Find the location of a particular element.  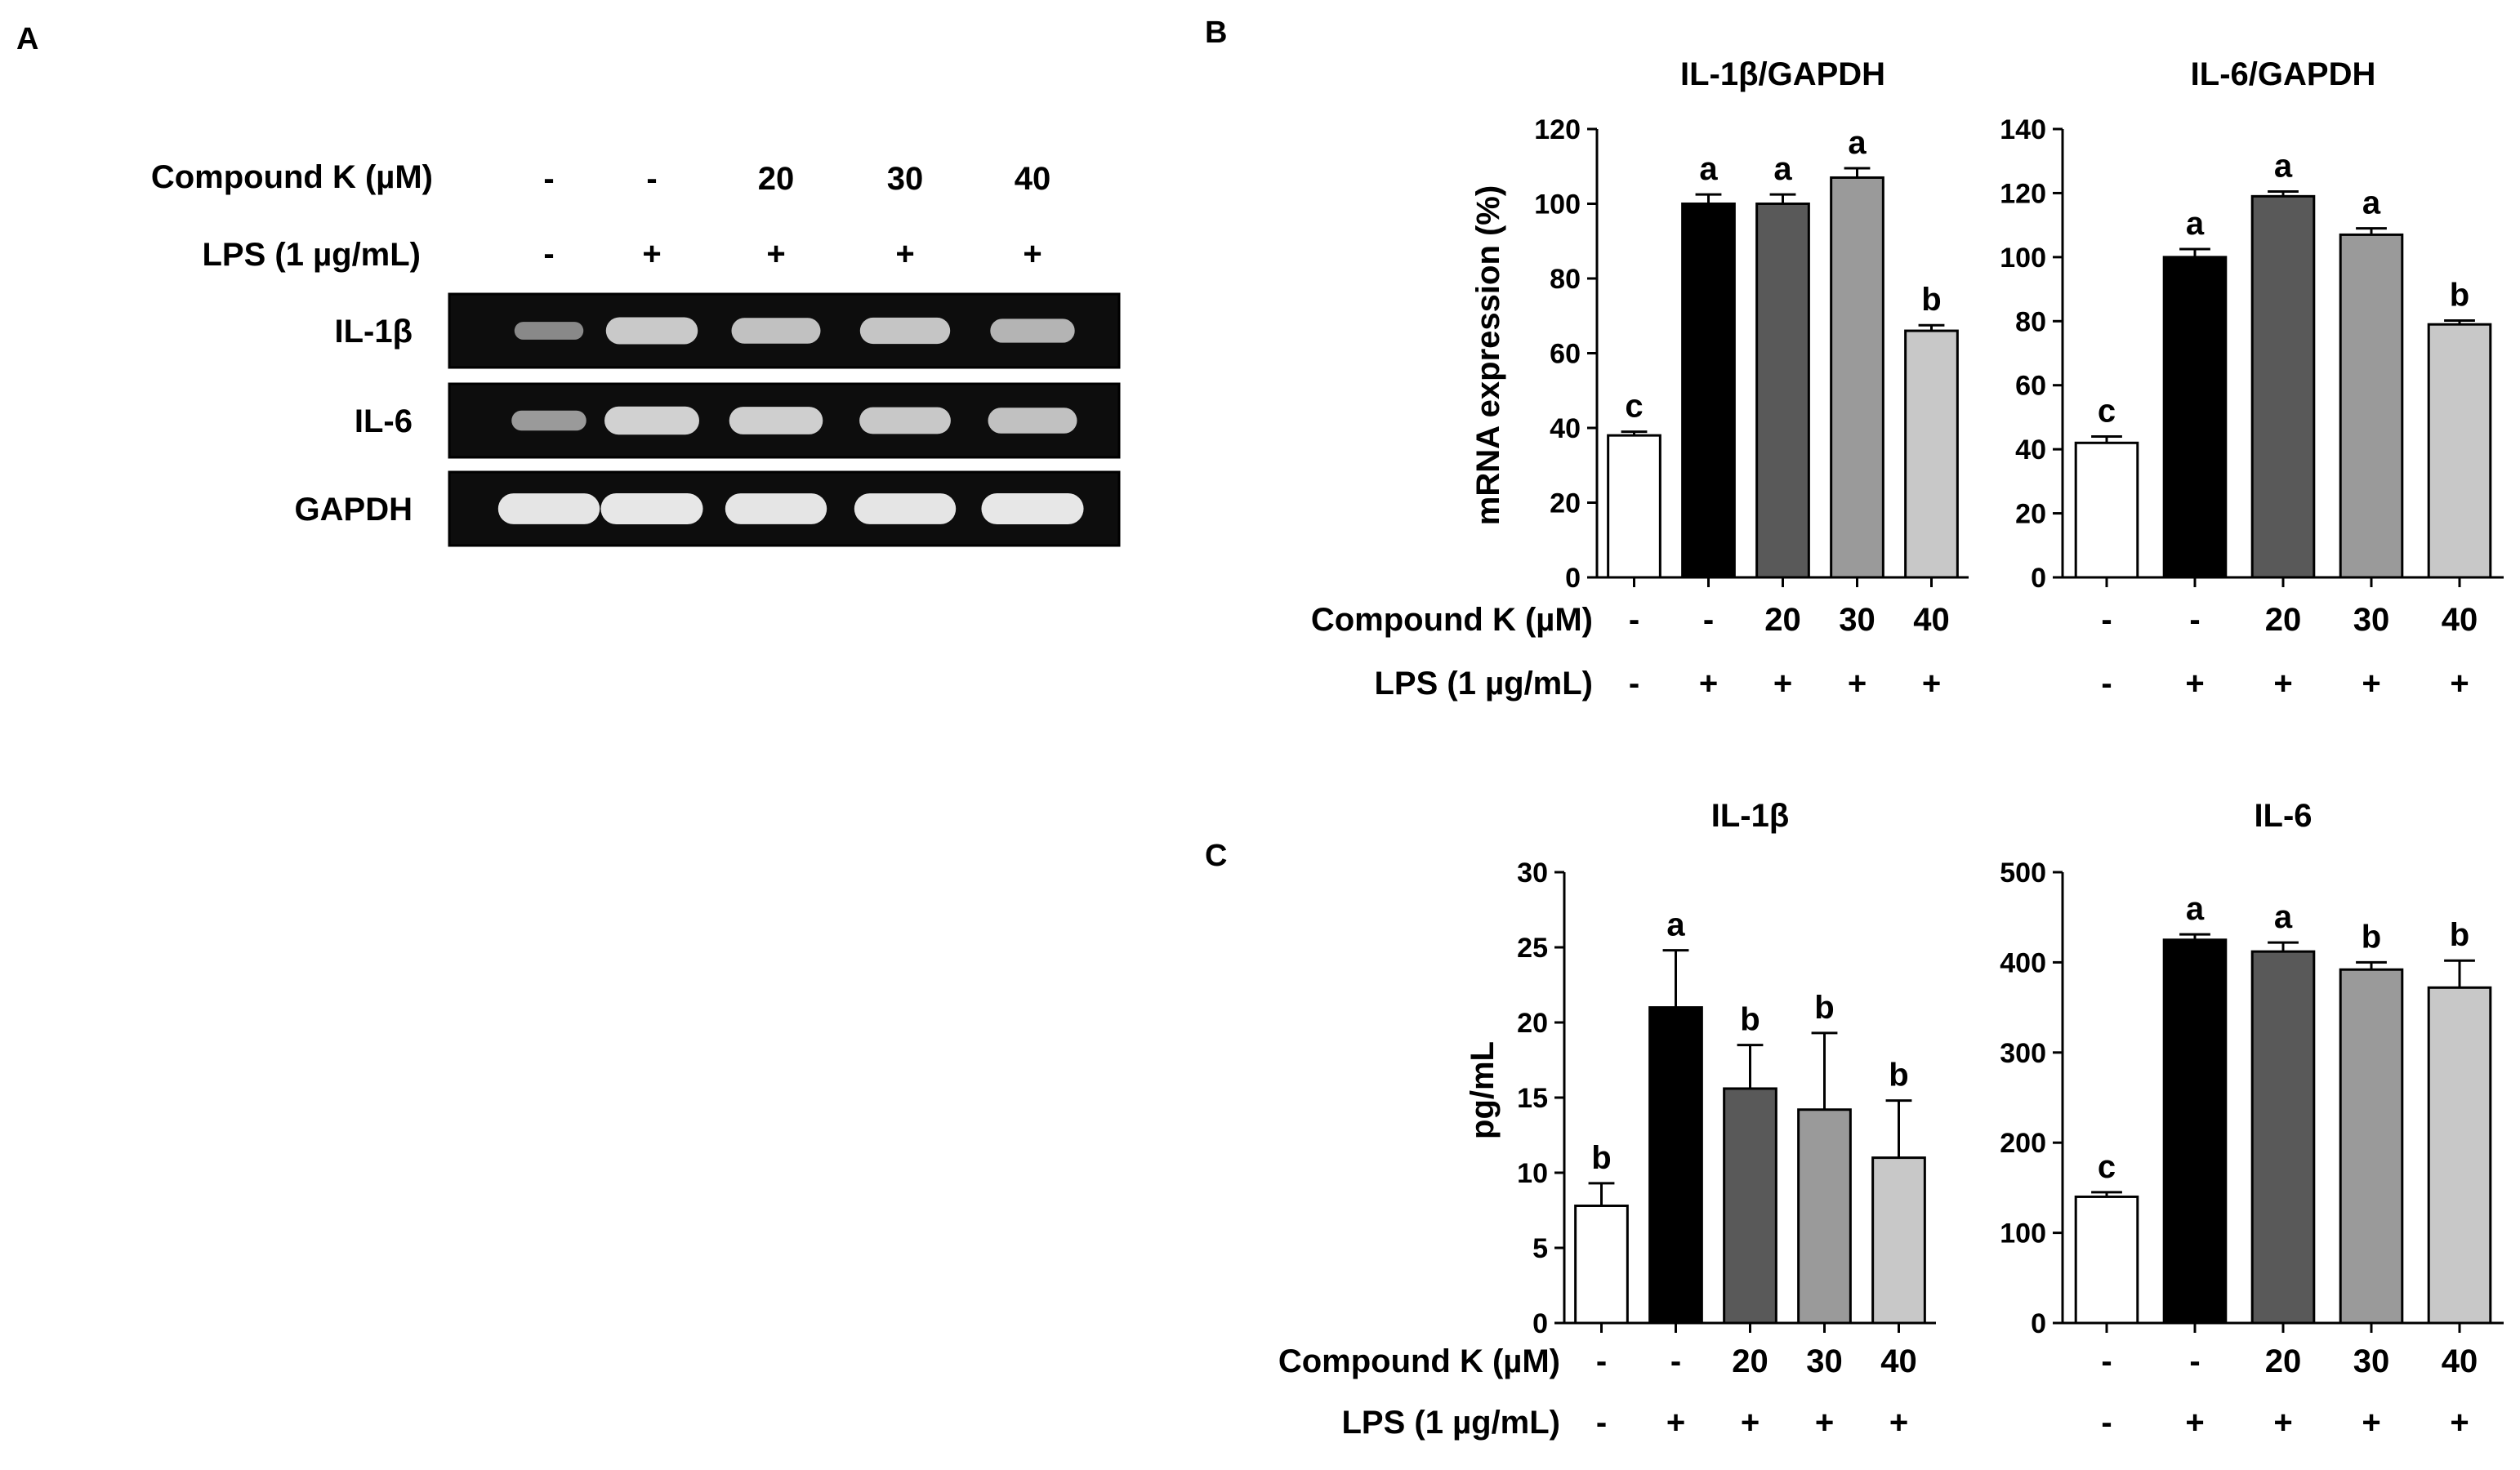

y-axis-label: mRNA expression (%) is located at coordinates (1488, 355).